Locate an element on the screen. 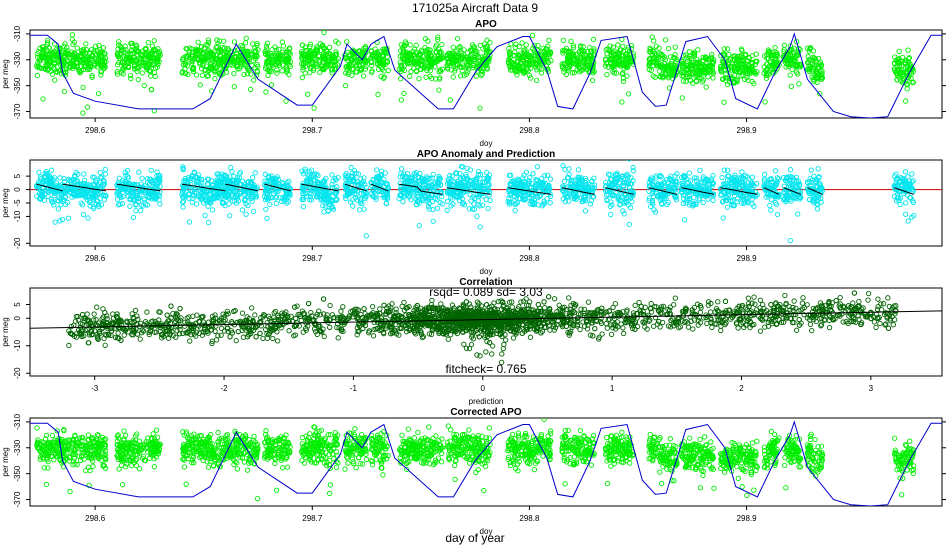  x-tick-label: 298.6 is located at coordinates (95, 258).